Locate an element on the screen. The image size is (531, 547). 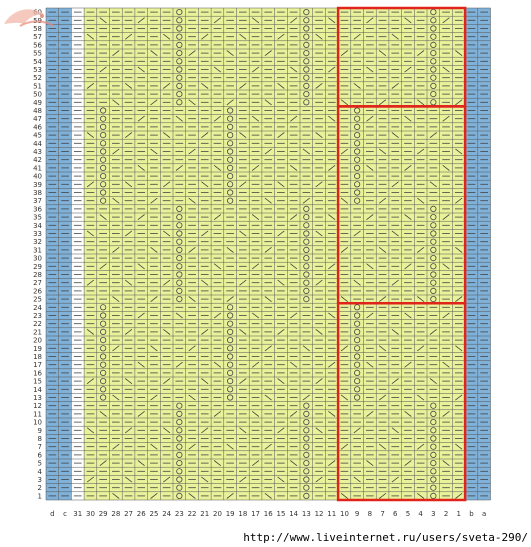
row-number: 27 is located at coordinates (37, 283).